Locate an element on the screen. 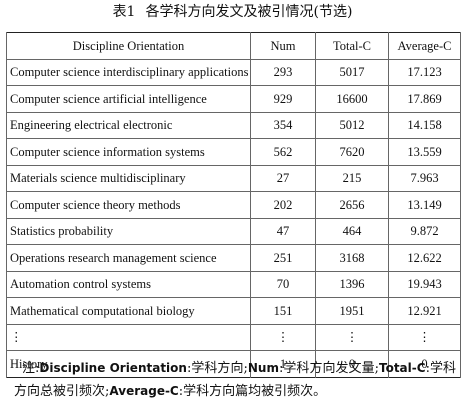  cell-total-c: 1396 is located at coordinates (352, 284).